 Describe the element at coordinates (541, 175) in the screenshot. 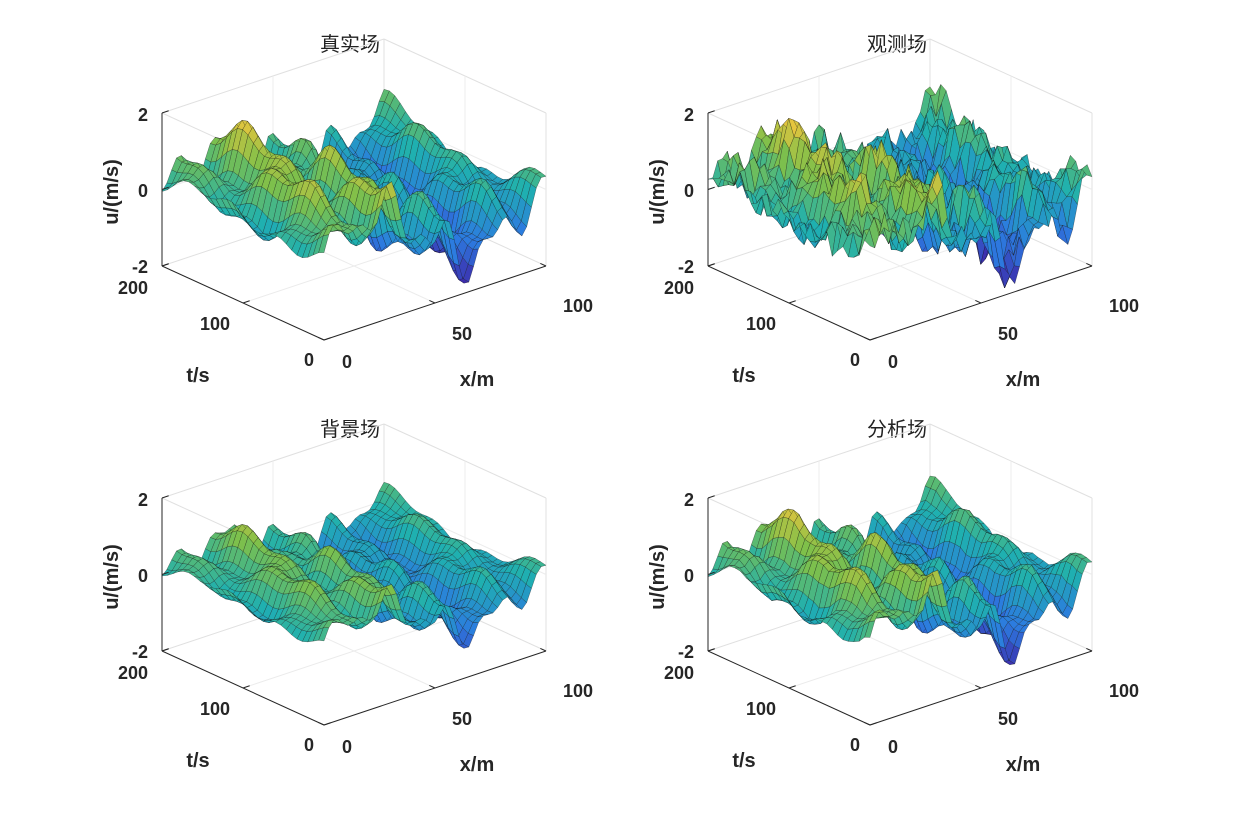

I see `surface-patch` at that location.